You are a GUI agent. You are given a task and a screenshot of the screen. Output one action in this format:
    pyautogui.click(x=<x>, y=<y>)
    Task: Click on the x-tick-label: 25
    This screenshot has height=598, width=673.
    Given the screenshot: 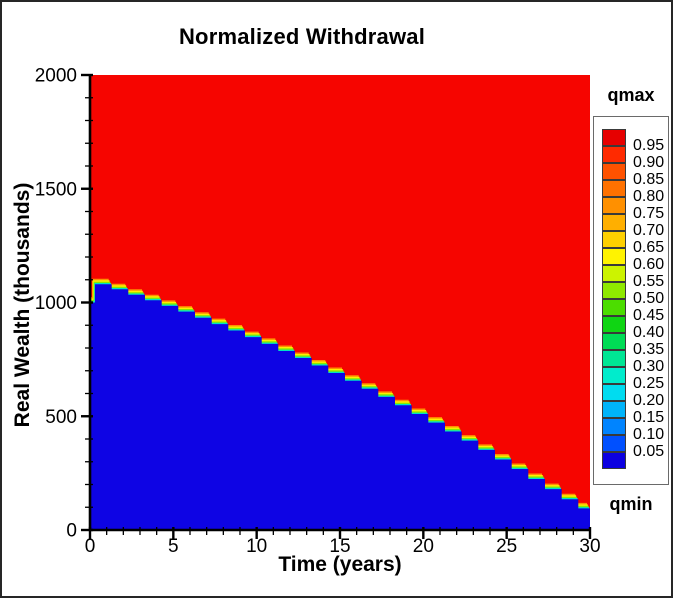 What is the action you would take?
    pyautogui.click(x=506, y=546)
    